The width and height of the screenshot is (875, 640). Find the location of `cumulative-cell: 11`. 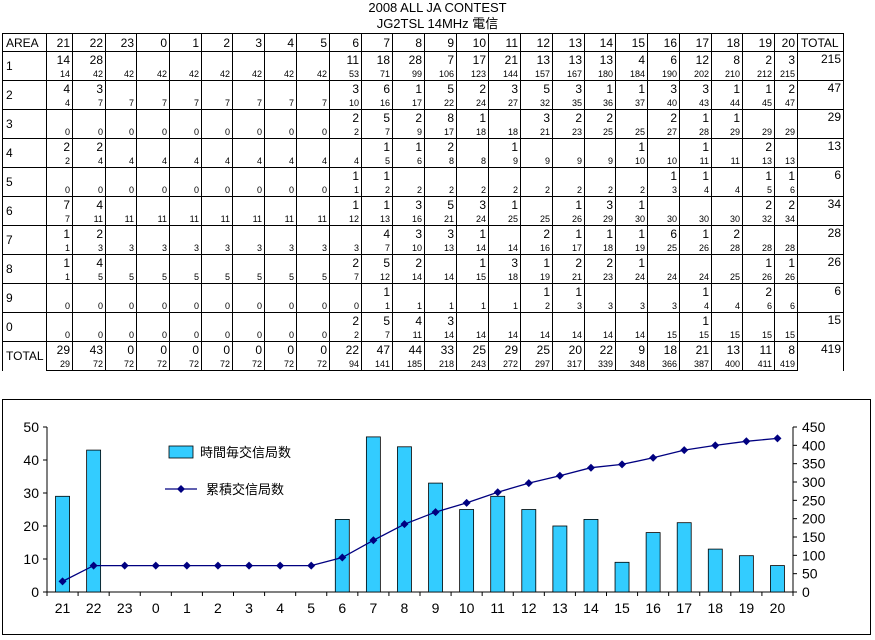

cumulative-cell: 11 is located at coordinates (153, 219).